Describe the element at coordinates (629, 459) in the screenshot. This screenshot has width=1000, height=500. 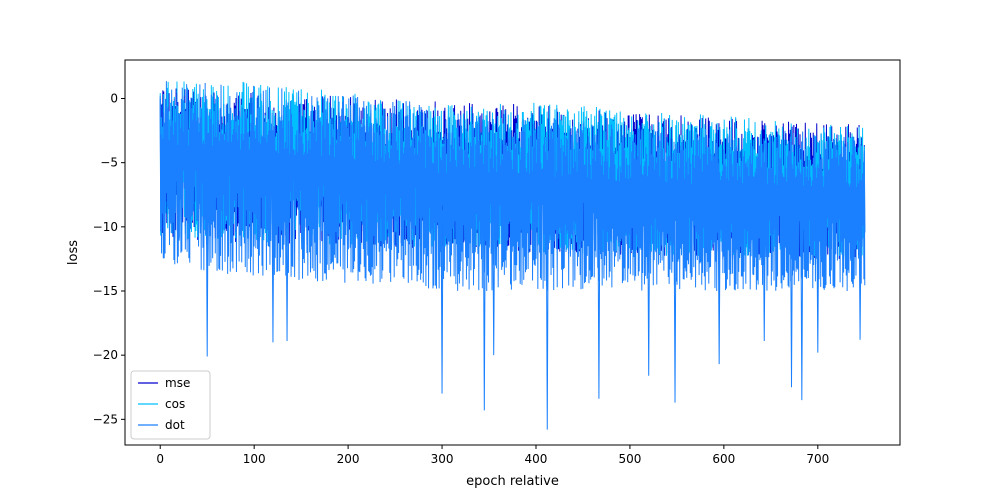
I see `x-tick-label: 500` at that location.